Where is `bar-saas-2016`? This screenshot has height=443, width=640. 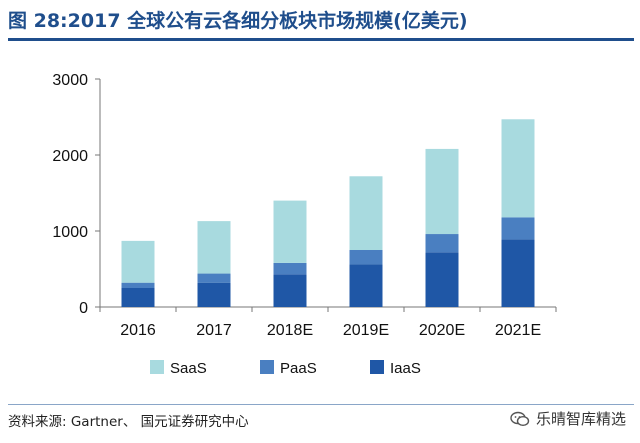
bar-saas-2016 is located at coordinates (138, 261).